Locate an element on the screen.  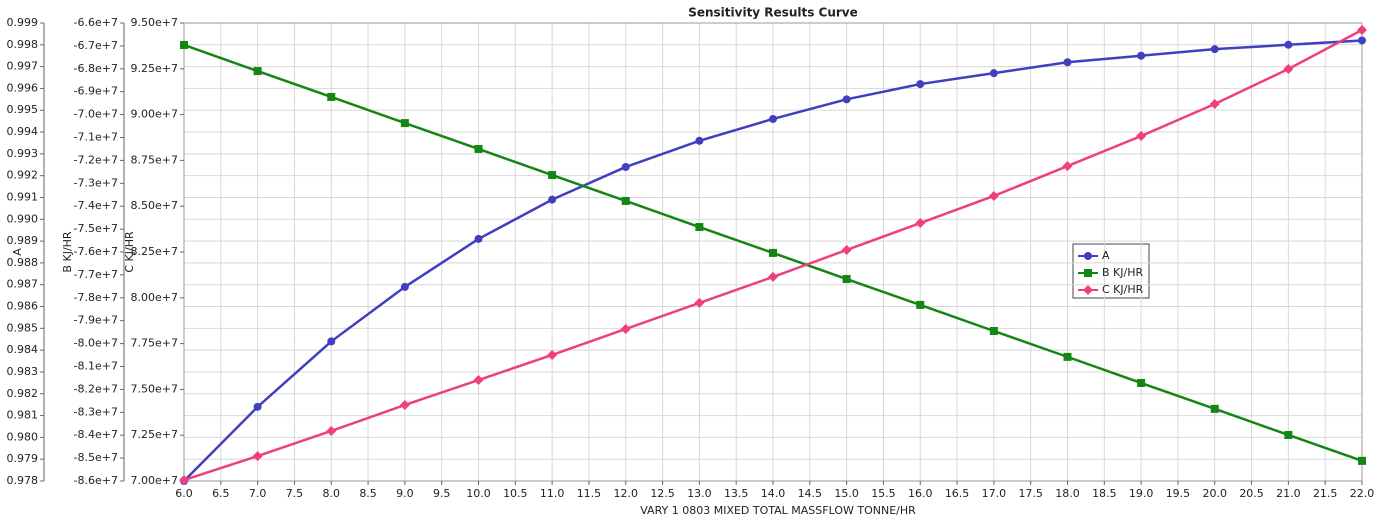
y3-axis-label: C KJ/HR is located at coordinates (129, 252).